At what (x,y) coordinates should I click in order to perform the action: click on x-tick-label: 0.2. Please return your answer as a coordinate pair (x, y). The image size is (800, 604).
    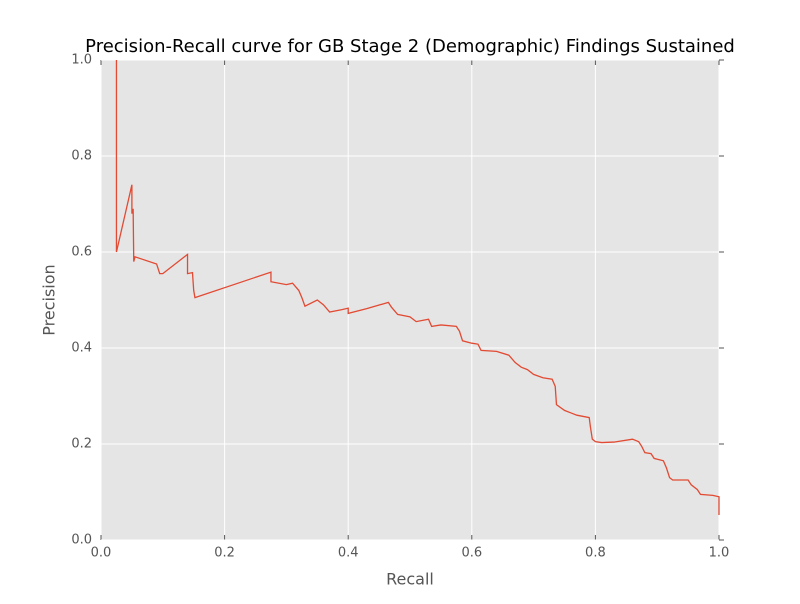
    Looking at the image, I should click on (224, 553).